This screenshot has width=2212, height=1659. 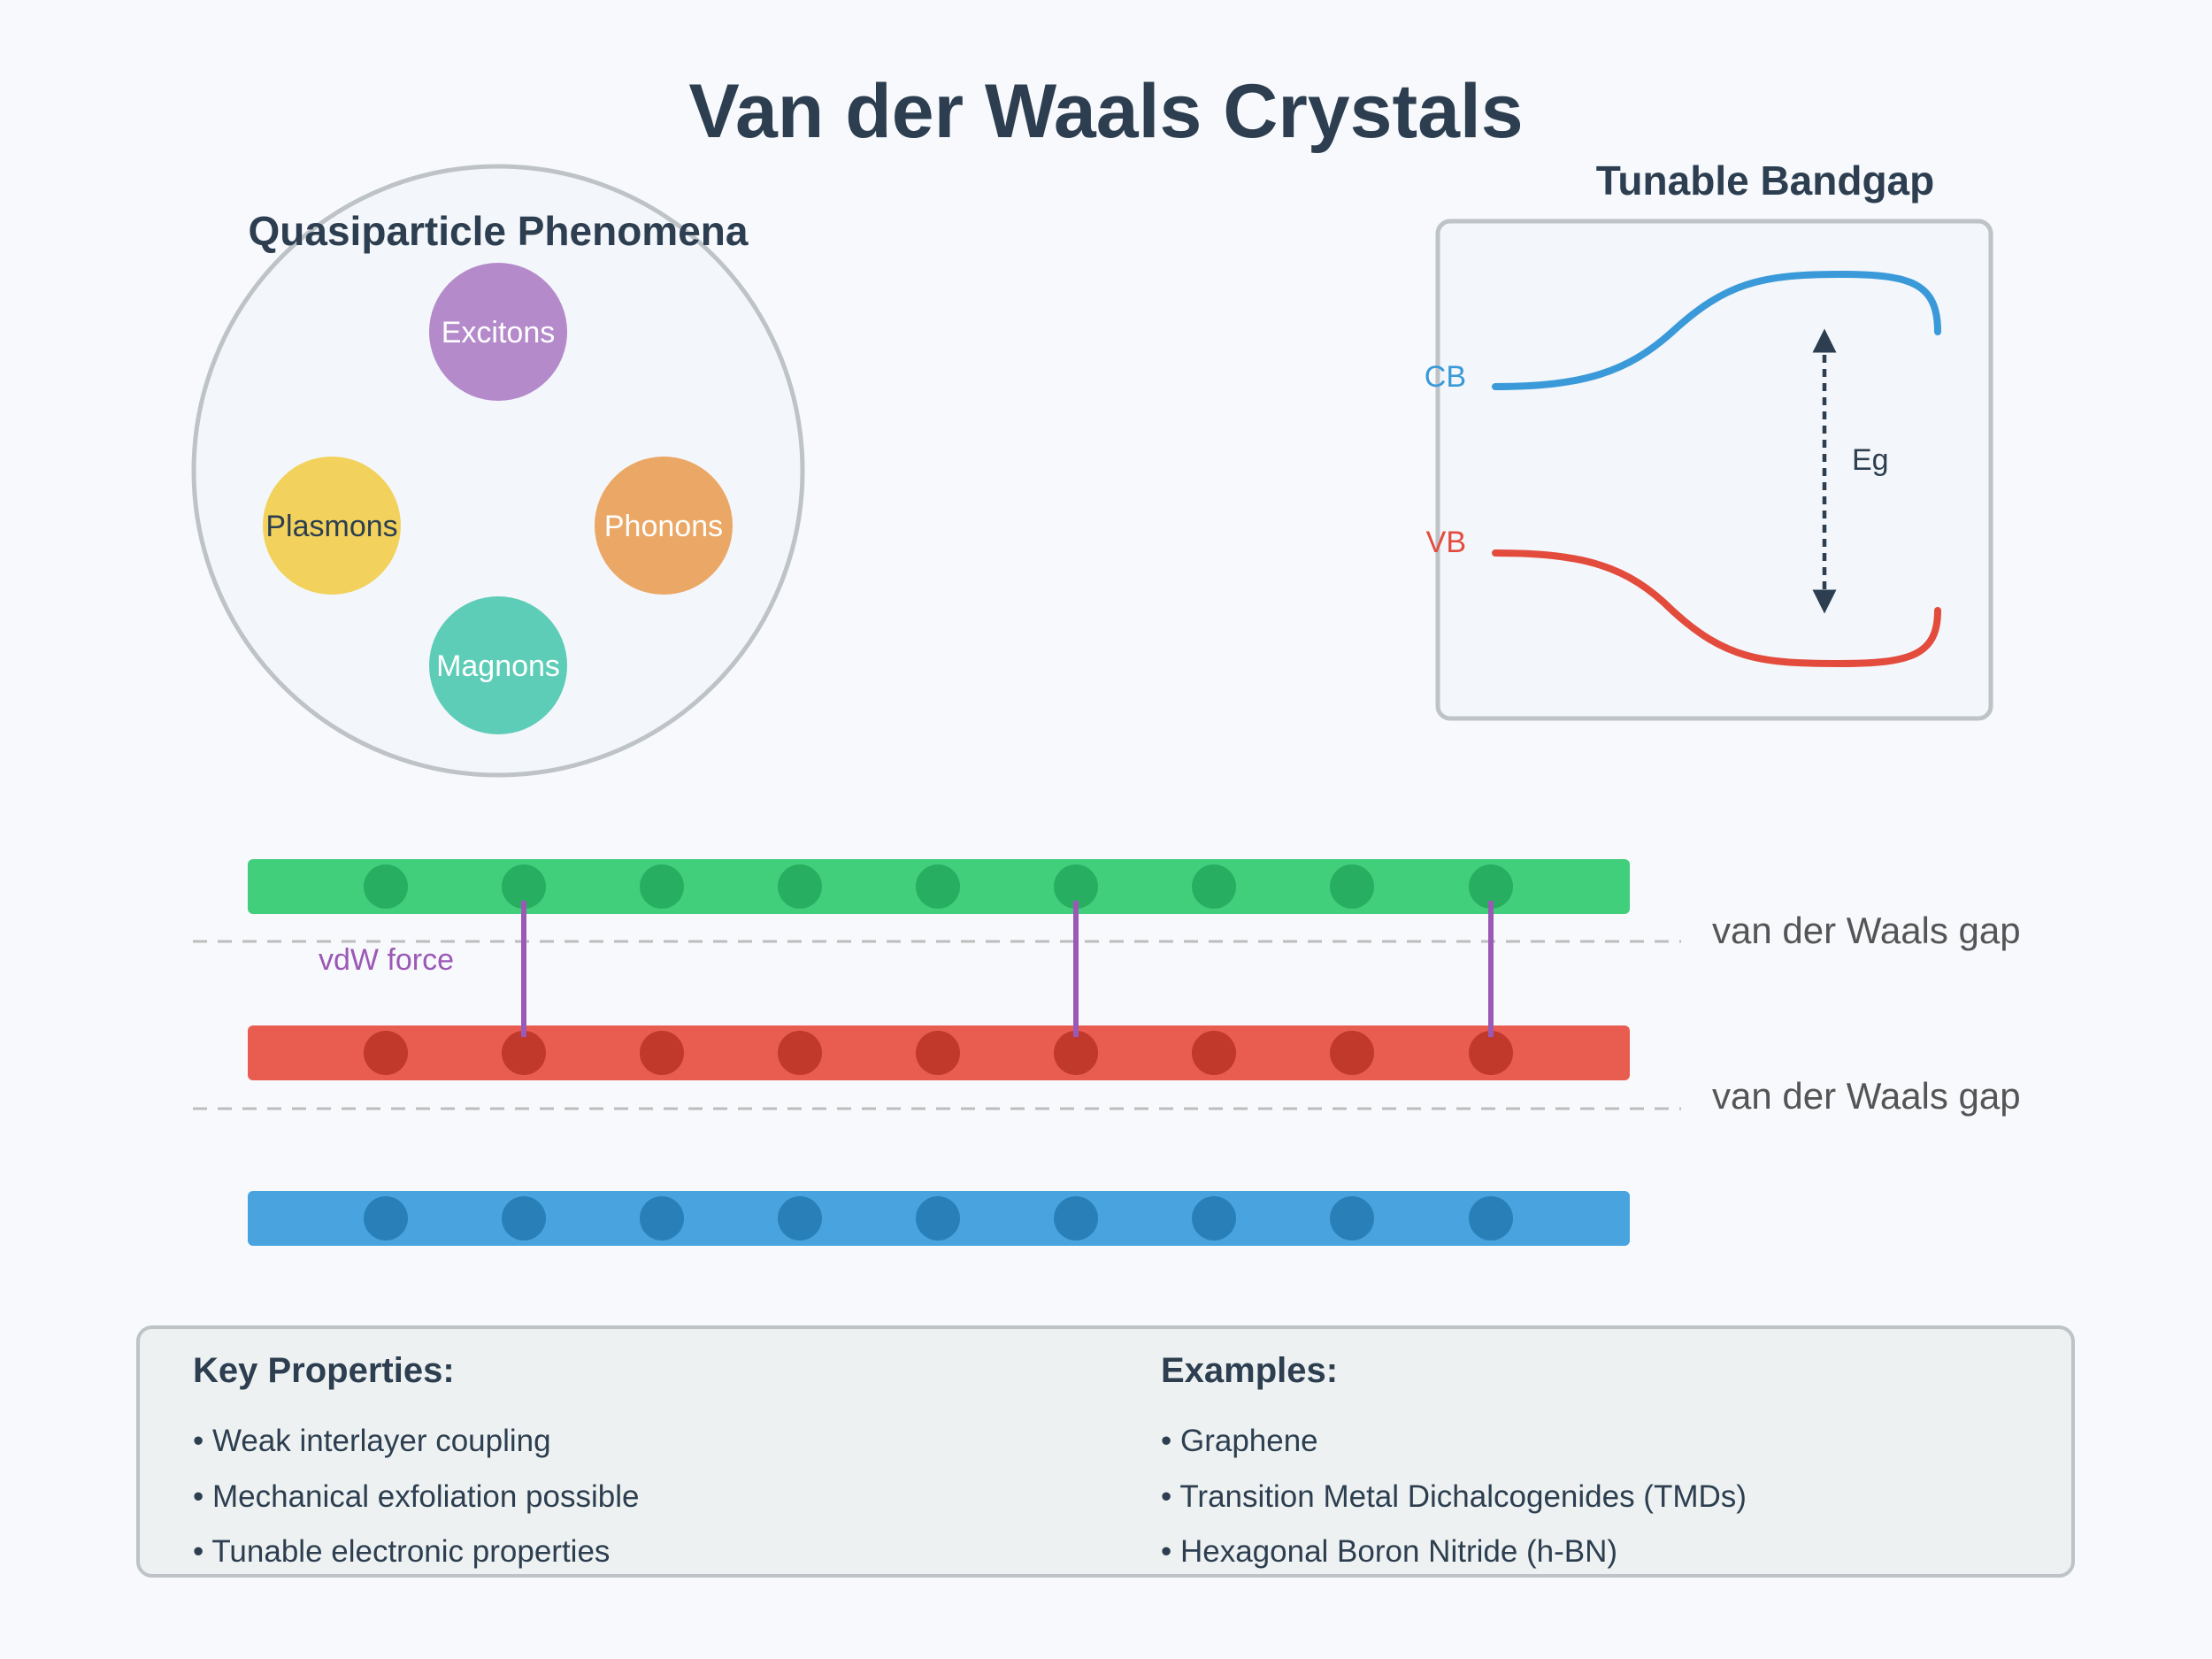 I want to click on quasiparticle-plasmons: Plasmons, so click(x=332, y=526).